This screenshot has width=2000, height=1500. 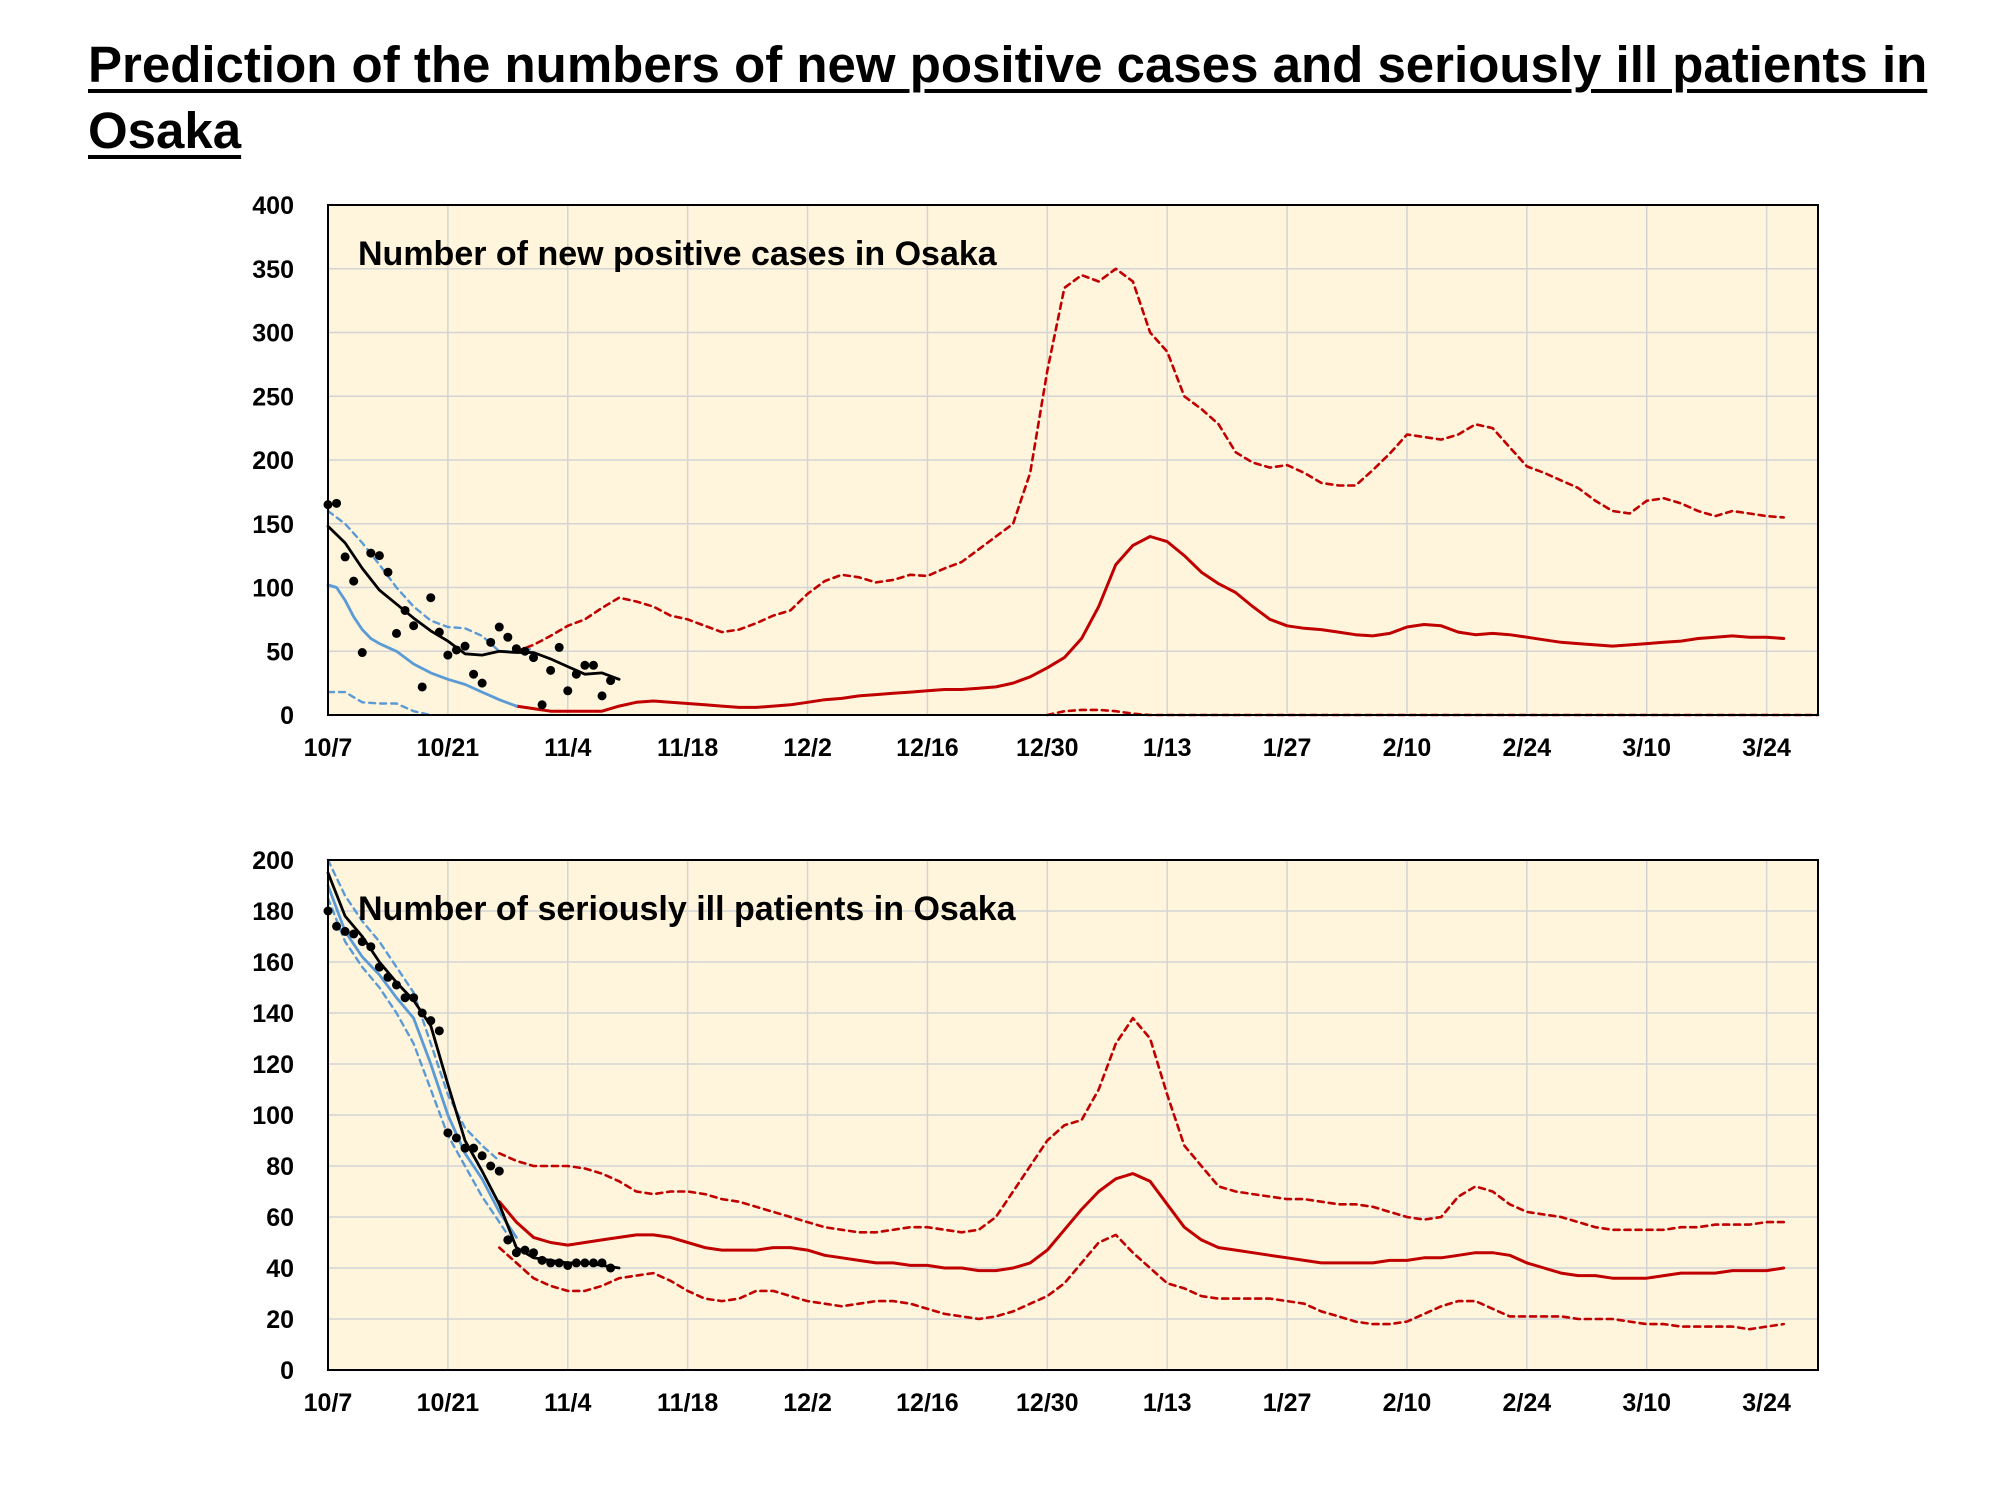 I want to click on y-tick-label: 400, so click(x=273, y=206).